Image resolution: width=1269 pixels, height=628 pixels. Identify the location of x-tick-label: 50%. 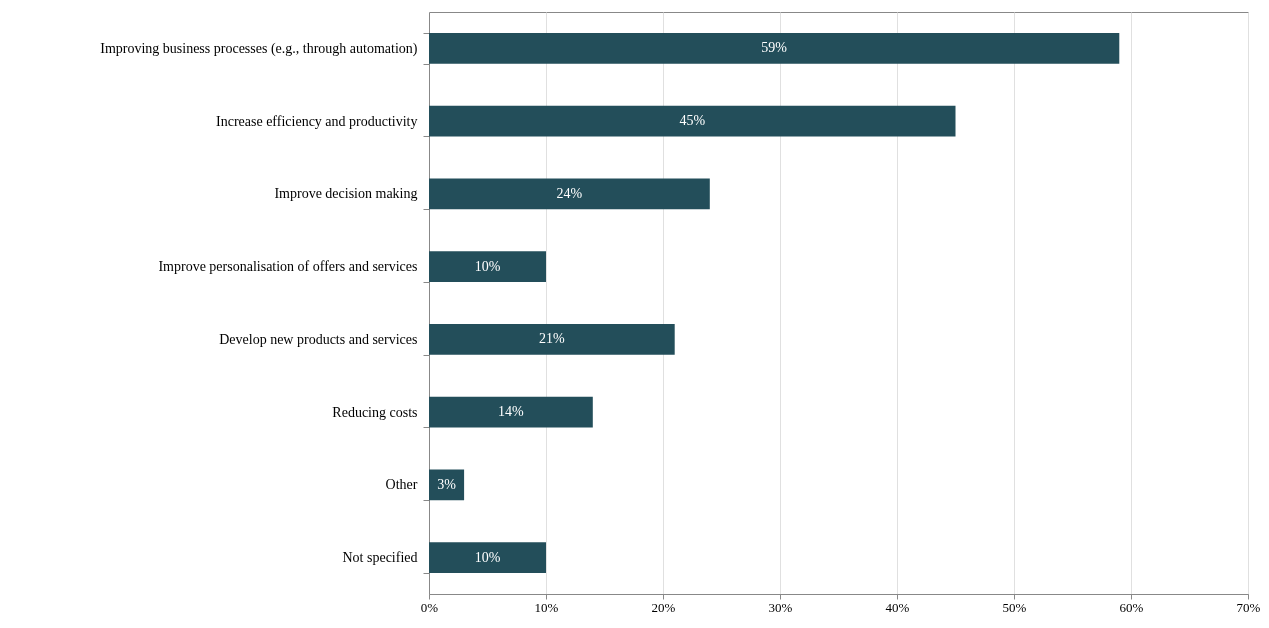
(1014, 607).